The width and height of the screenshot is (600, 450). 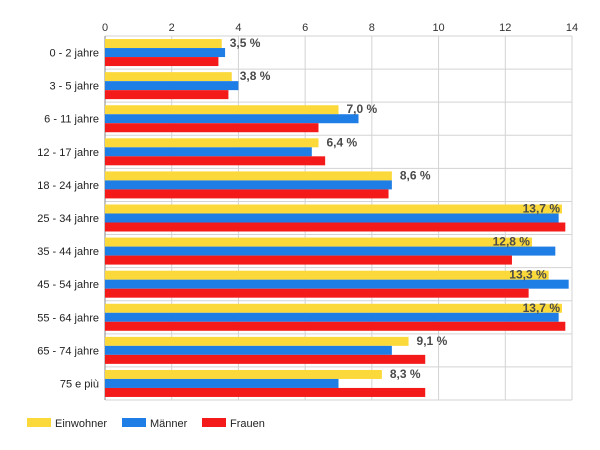 I want to click on x-tick-label: 4, so click(x=238, y=28).